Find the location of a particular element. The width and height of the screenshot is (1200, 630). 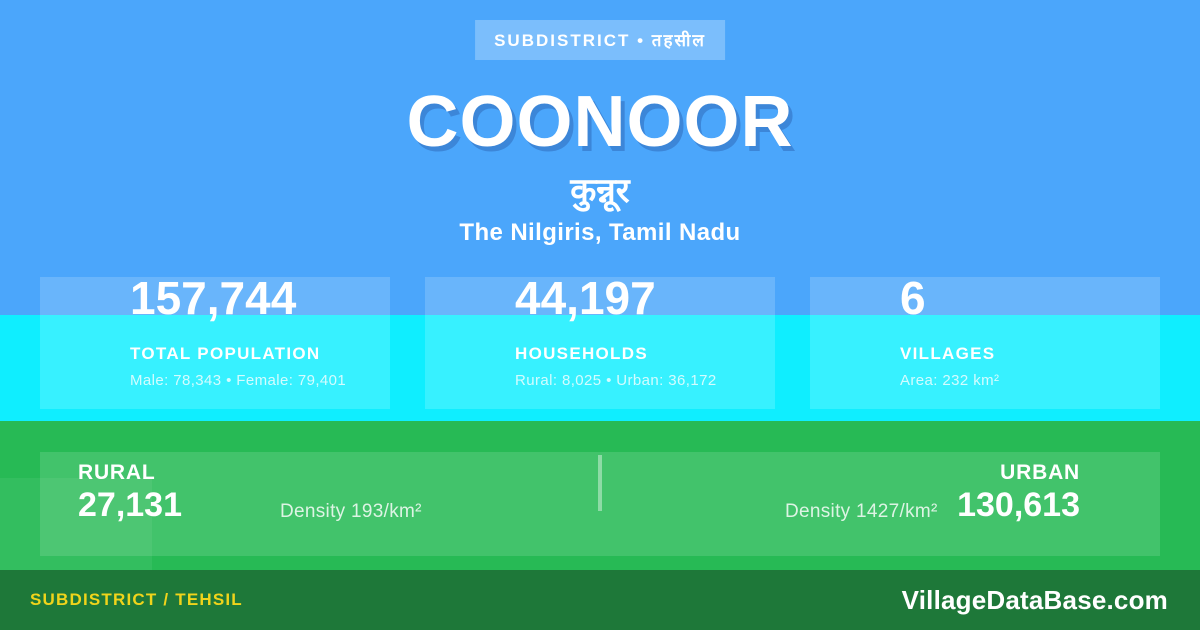

entity-type-badge-label: SUBDISTRICT • तहसील is located at coordinates (600, 40).